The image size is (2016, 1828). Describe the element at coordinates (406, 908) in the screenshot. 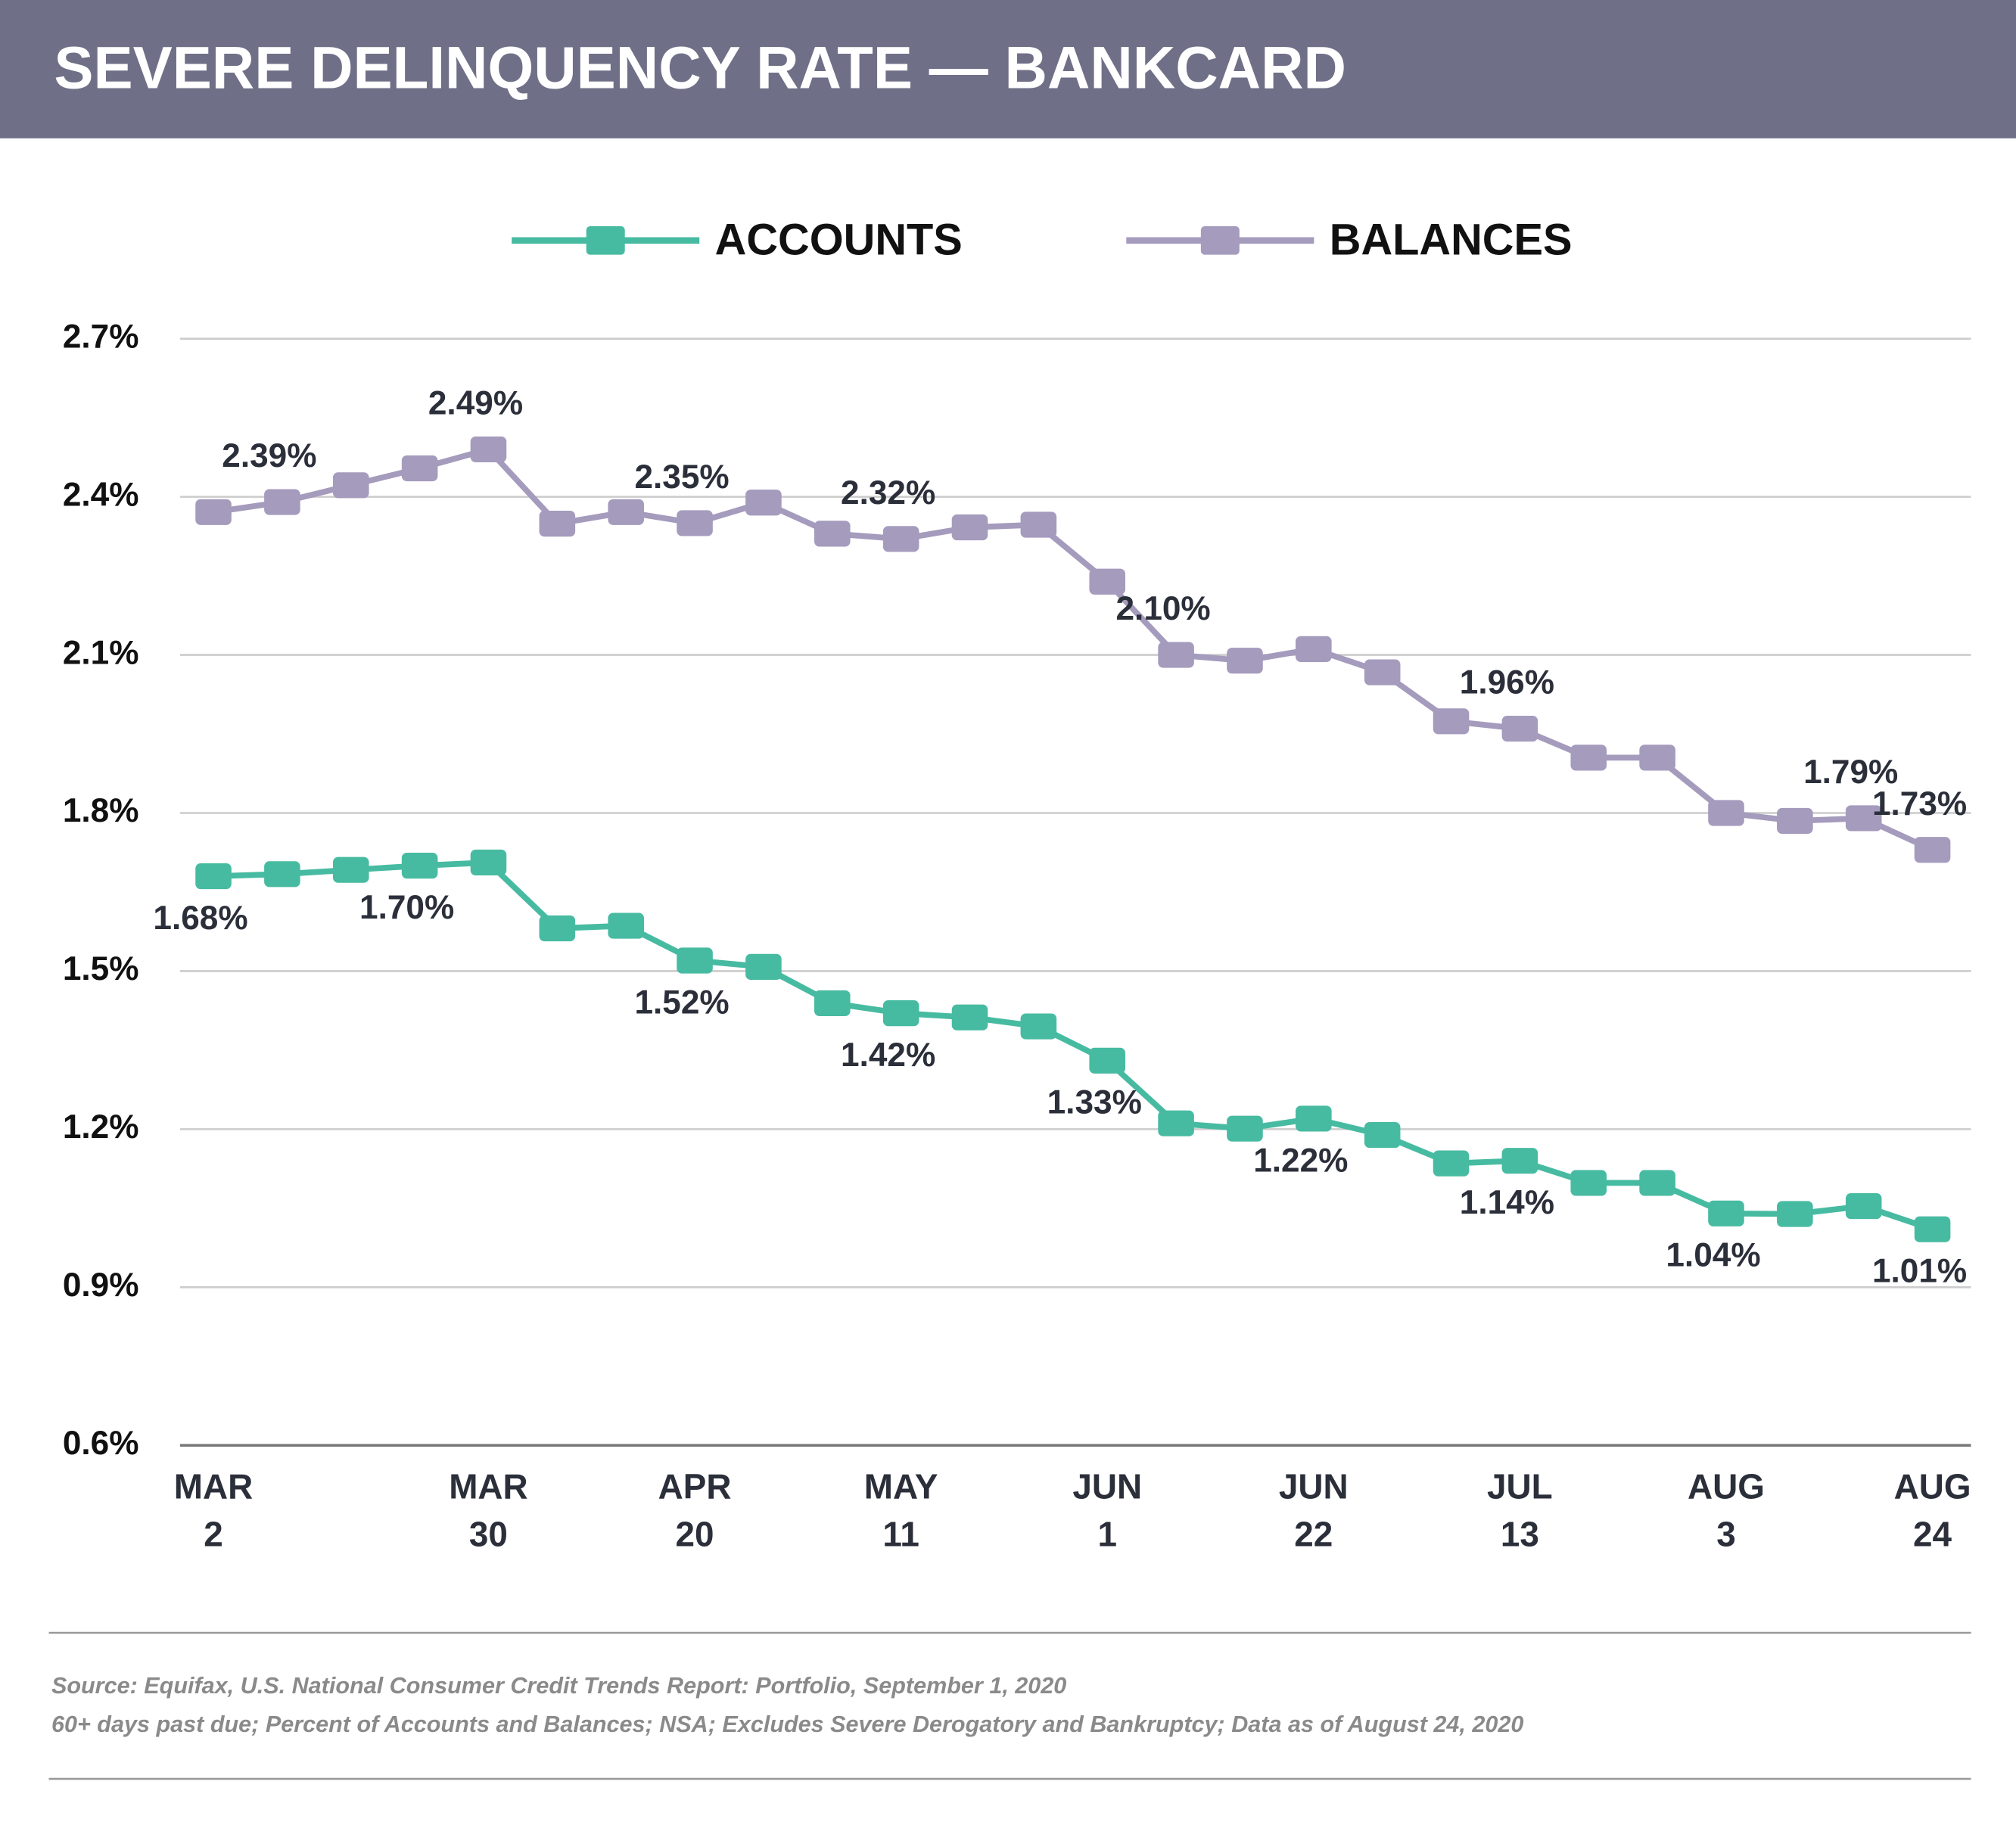

I see `value-label: 1.70%` at that location.